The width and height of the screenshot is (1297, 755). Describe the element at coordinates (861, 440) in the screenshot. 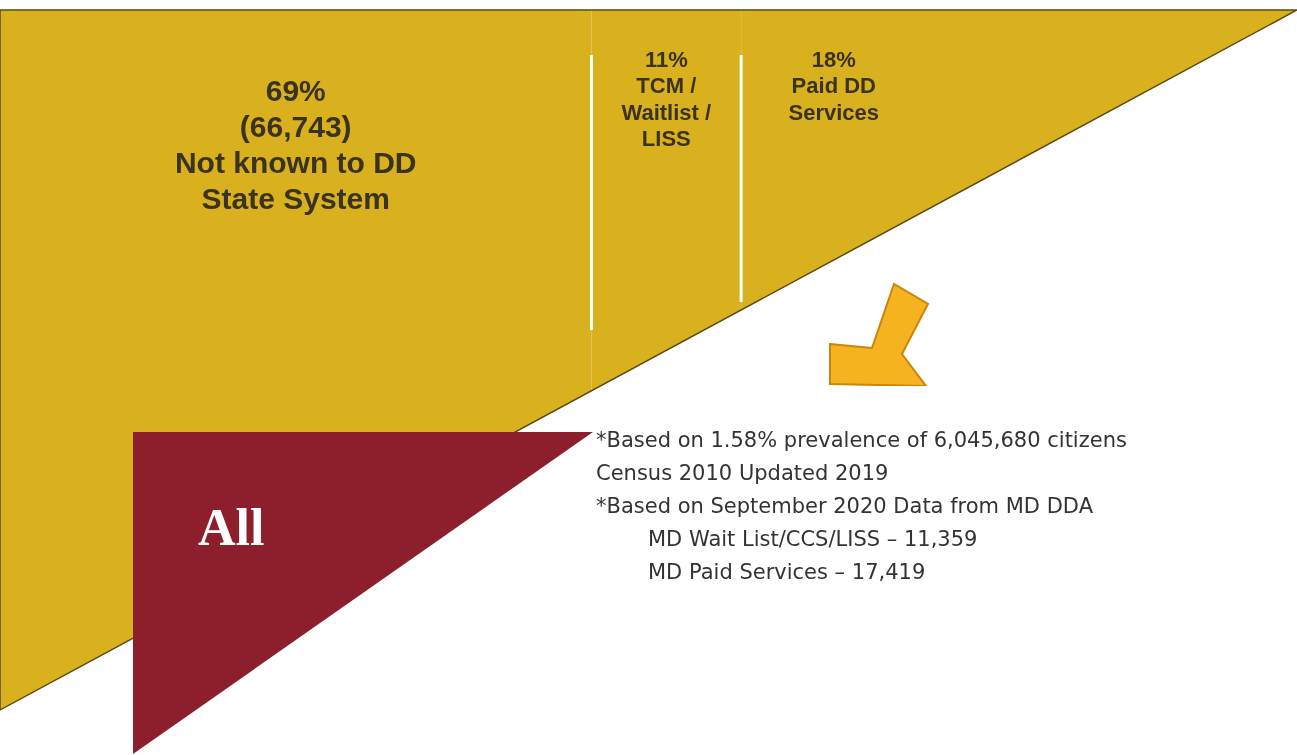

I see `text: *Based on 1.58% prevalence of 6,045,680 citizens` at that location.